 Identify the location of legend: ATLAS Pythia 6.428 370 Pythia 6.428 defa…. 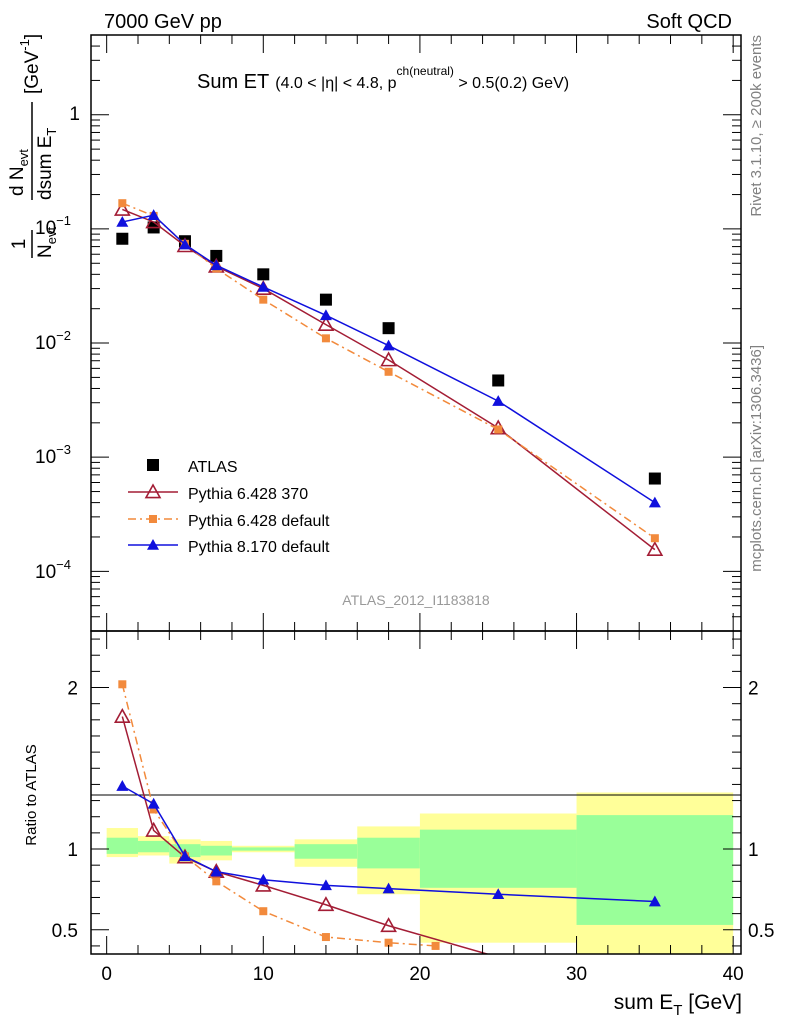
(229, 507).